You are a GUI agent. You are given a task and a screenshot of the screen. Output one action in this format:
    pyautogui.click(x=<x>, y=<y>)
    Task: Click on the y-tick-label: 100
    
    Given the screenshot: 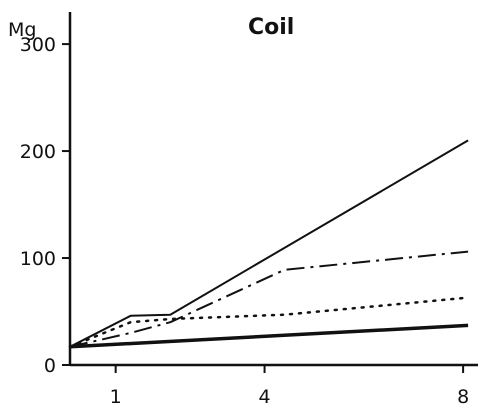 What is the action you would take?
    pyautogui.click(x=38, y=259)
    